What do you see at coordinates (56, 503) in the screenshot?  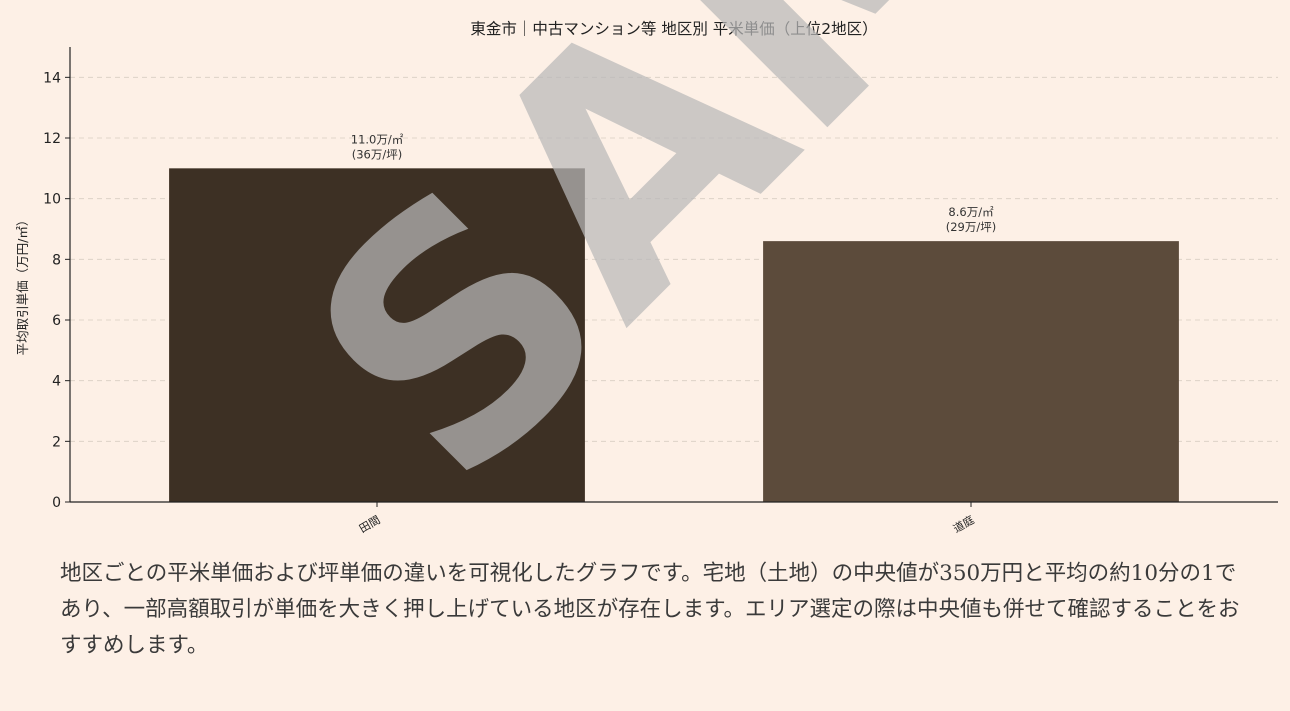 I see `y-tick-label: 0` at bounding box center [56, 503].